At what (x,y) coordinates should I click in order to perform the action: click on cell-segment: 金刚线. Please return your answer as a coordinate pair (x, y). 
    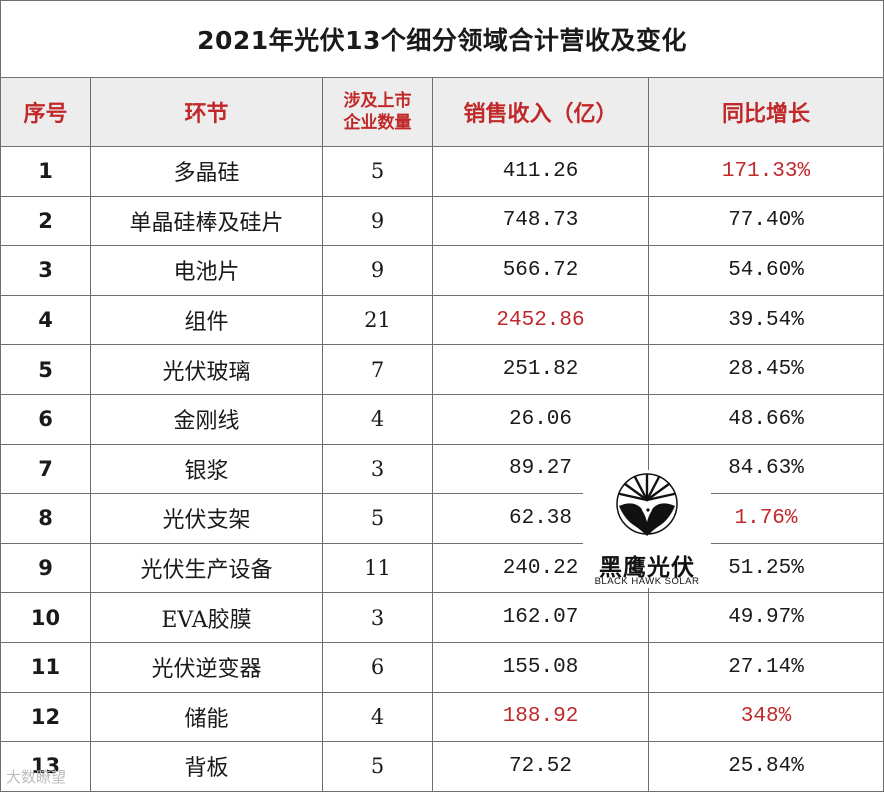
    Looking at the image, I should click on (206, 419).